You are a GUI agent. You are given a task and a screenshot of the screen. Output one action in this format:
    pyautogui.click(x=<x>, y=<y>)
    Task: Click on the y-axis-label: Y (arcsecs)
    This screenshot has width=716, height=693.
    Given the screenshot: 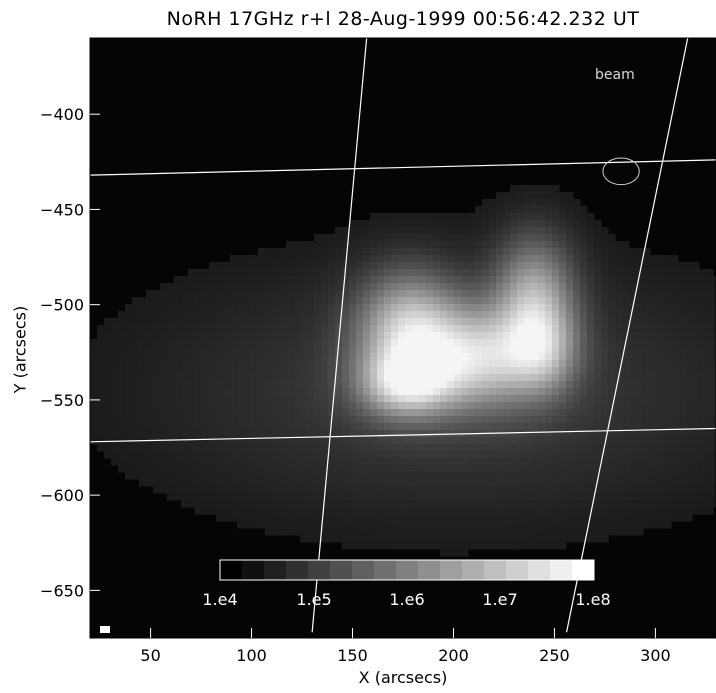 What is the action you would take?
    pyautogui.click(x=20, y=349)
    